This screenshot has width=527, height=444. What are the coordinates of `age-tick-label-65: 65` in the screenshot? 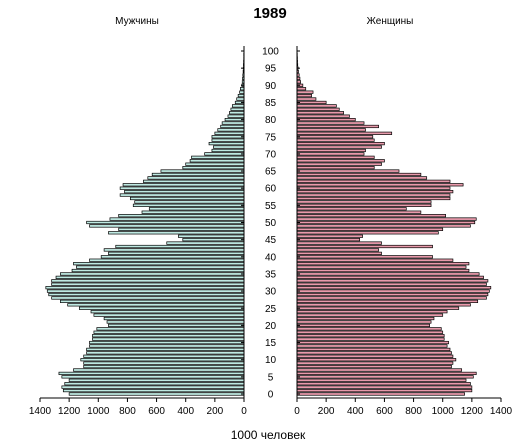 It's located at (271, 172).